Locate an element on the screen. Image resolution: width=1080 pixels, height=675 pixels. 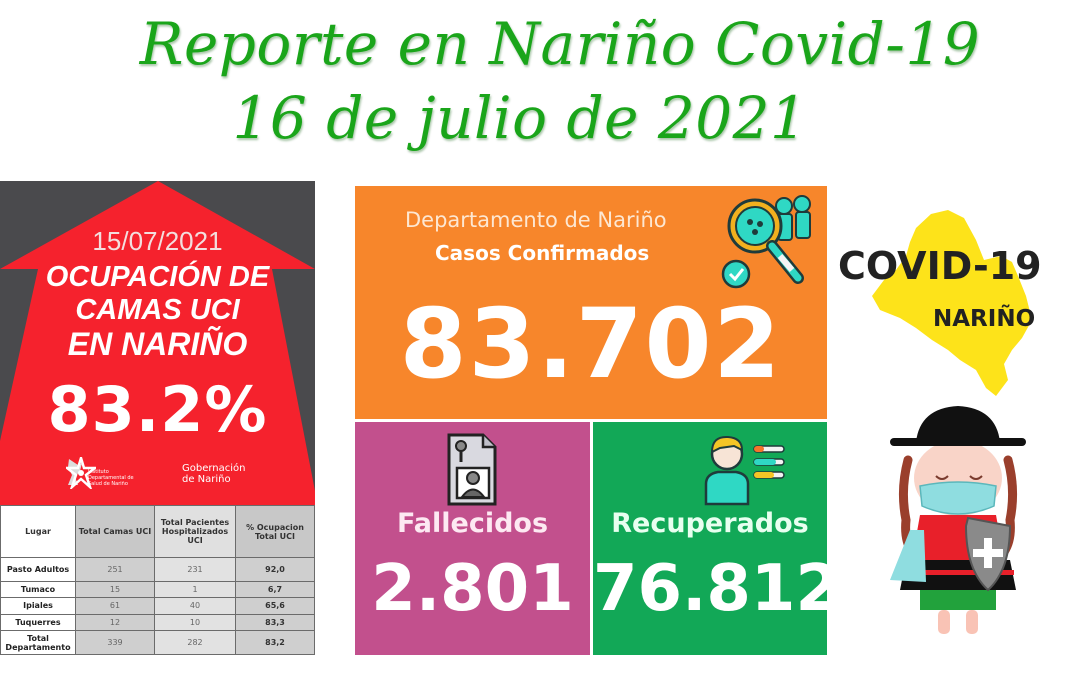
recovered-card: Recuperados 76.812 is located at coordinates (716, 538).